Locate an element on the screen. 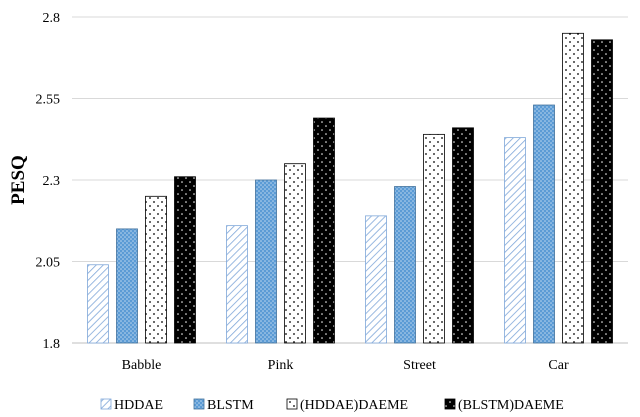 Image resolution: width=640 pixels, height=417 pixels. bar-blstm-daeme-street is located at coordinates (463, 235).